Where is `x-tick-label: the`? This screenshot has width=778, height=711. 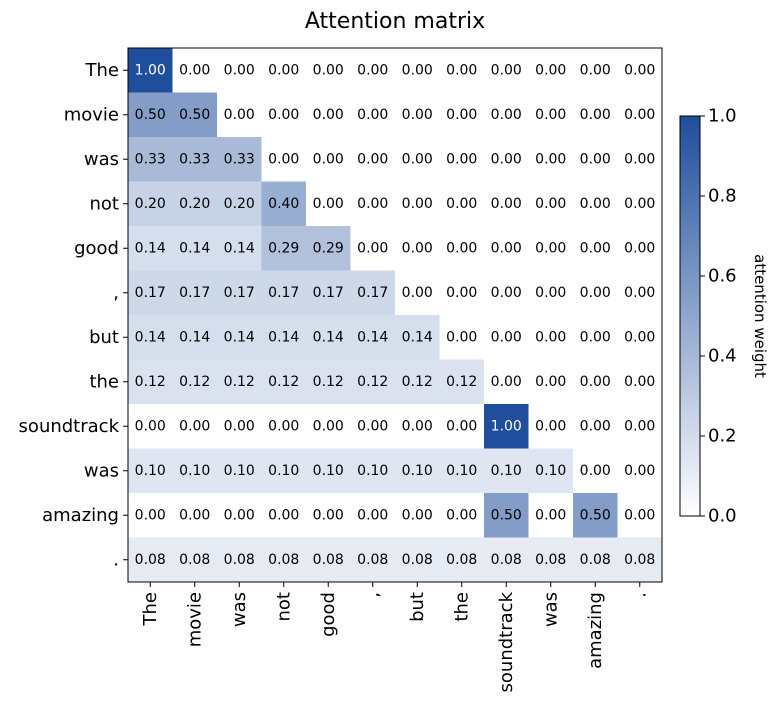
x-tick-label: the is located at coordinates (461, 607).